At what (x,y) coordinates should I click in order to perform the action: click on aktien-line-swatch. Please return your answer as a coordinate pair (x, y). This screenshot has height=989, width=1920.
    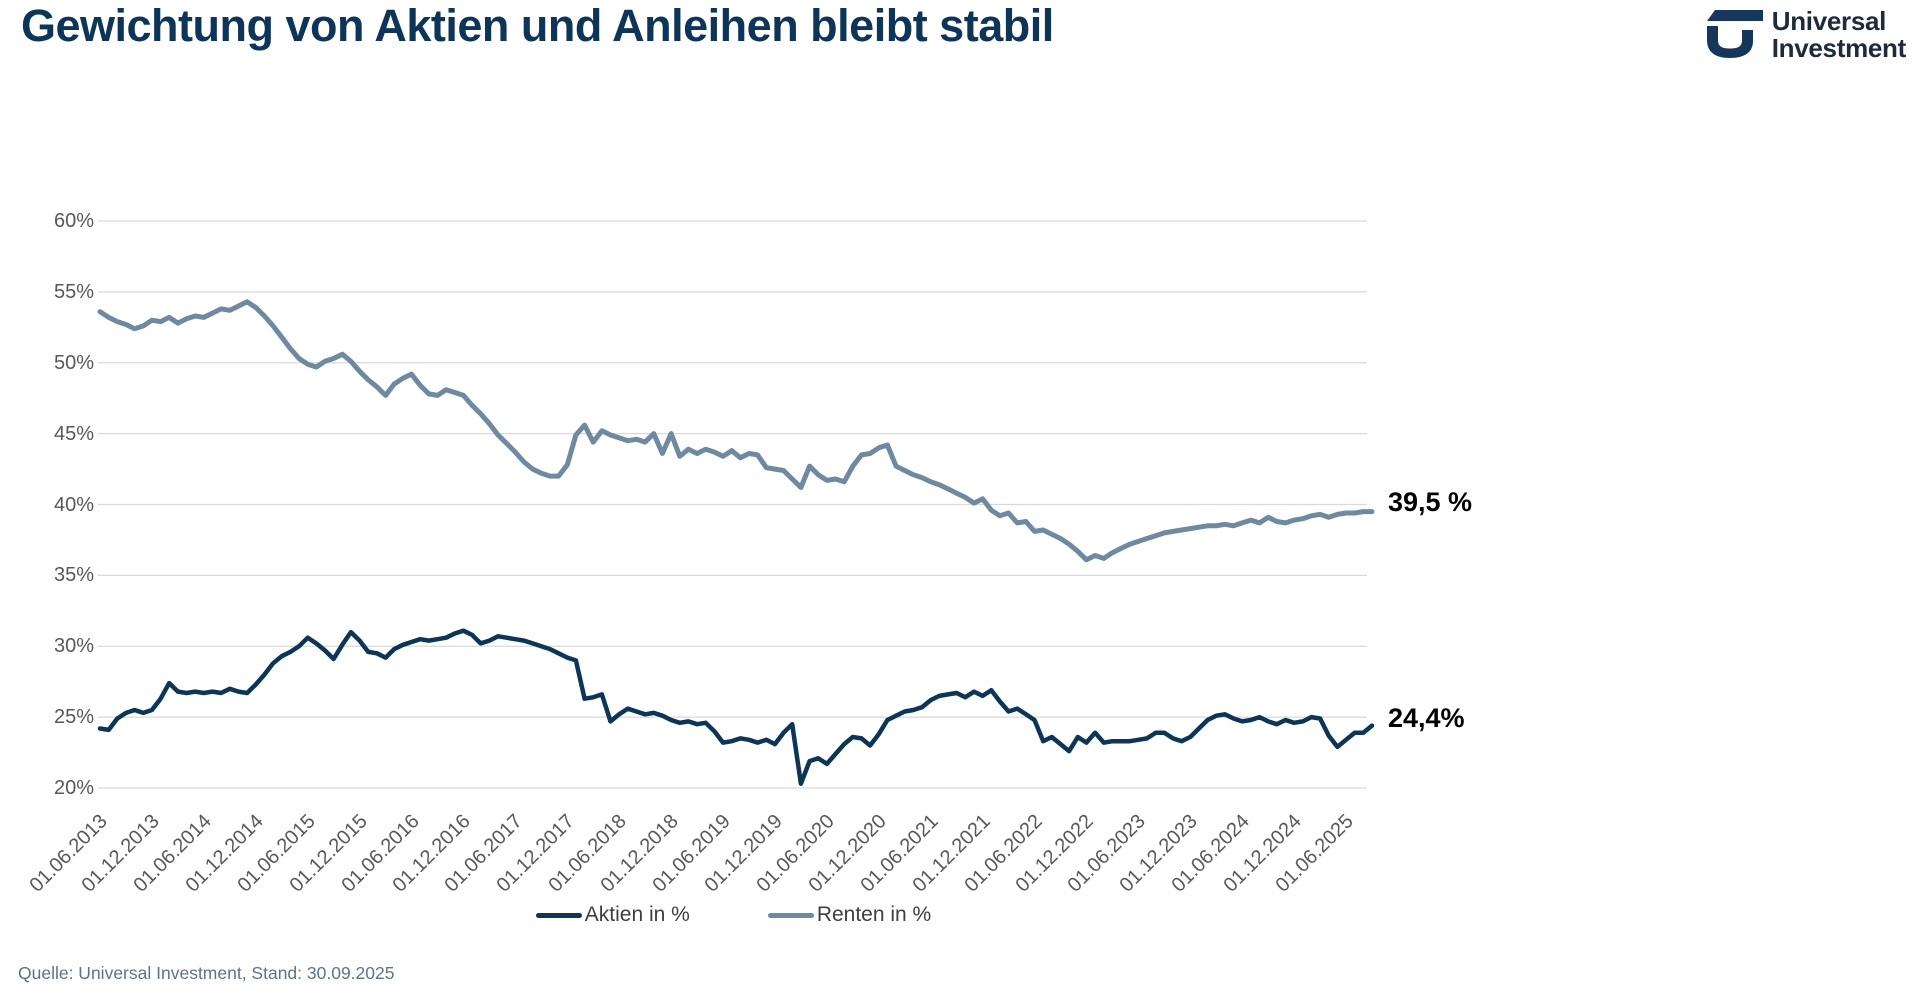
    Looking at the image, I should click on (558, 915).